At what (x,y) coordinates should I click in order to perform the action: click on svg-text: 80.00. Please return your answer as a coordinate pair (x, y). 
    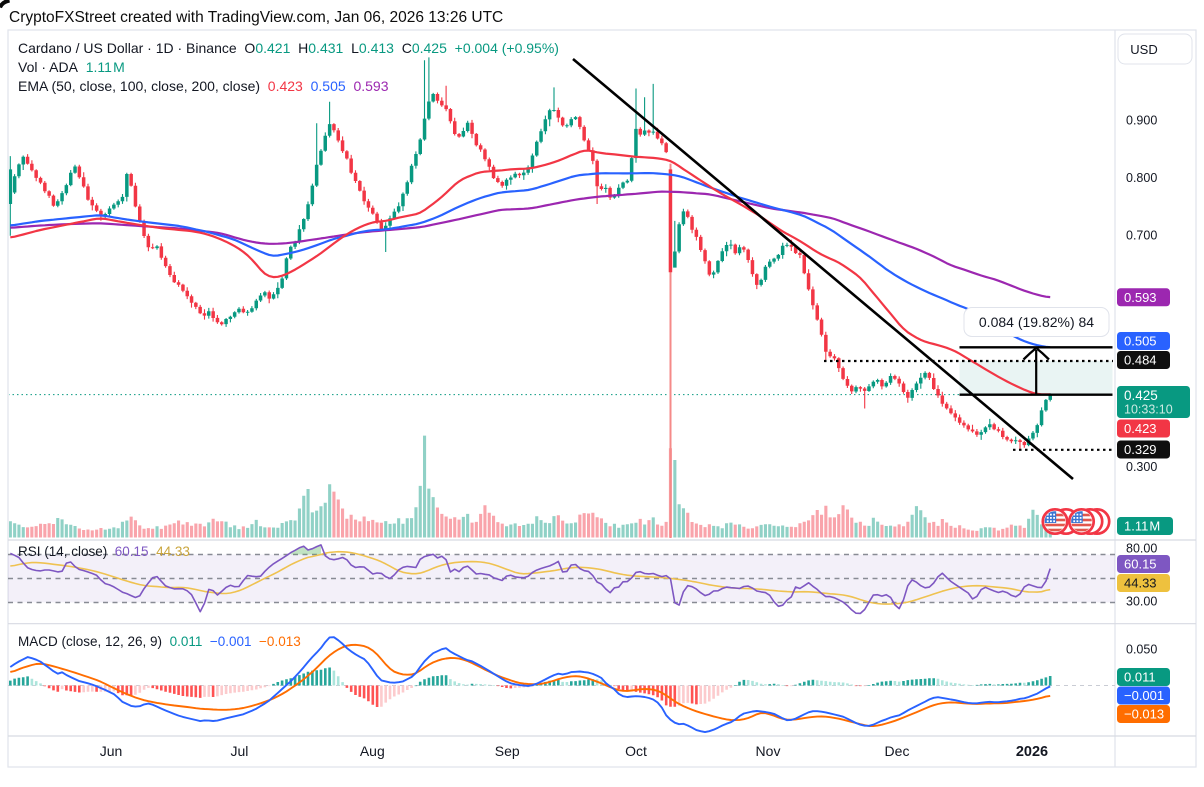
    Looking at the image, I should click on (1141, 548).